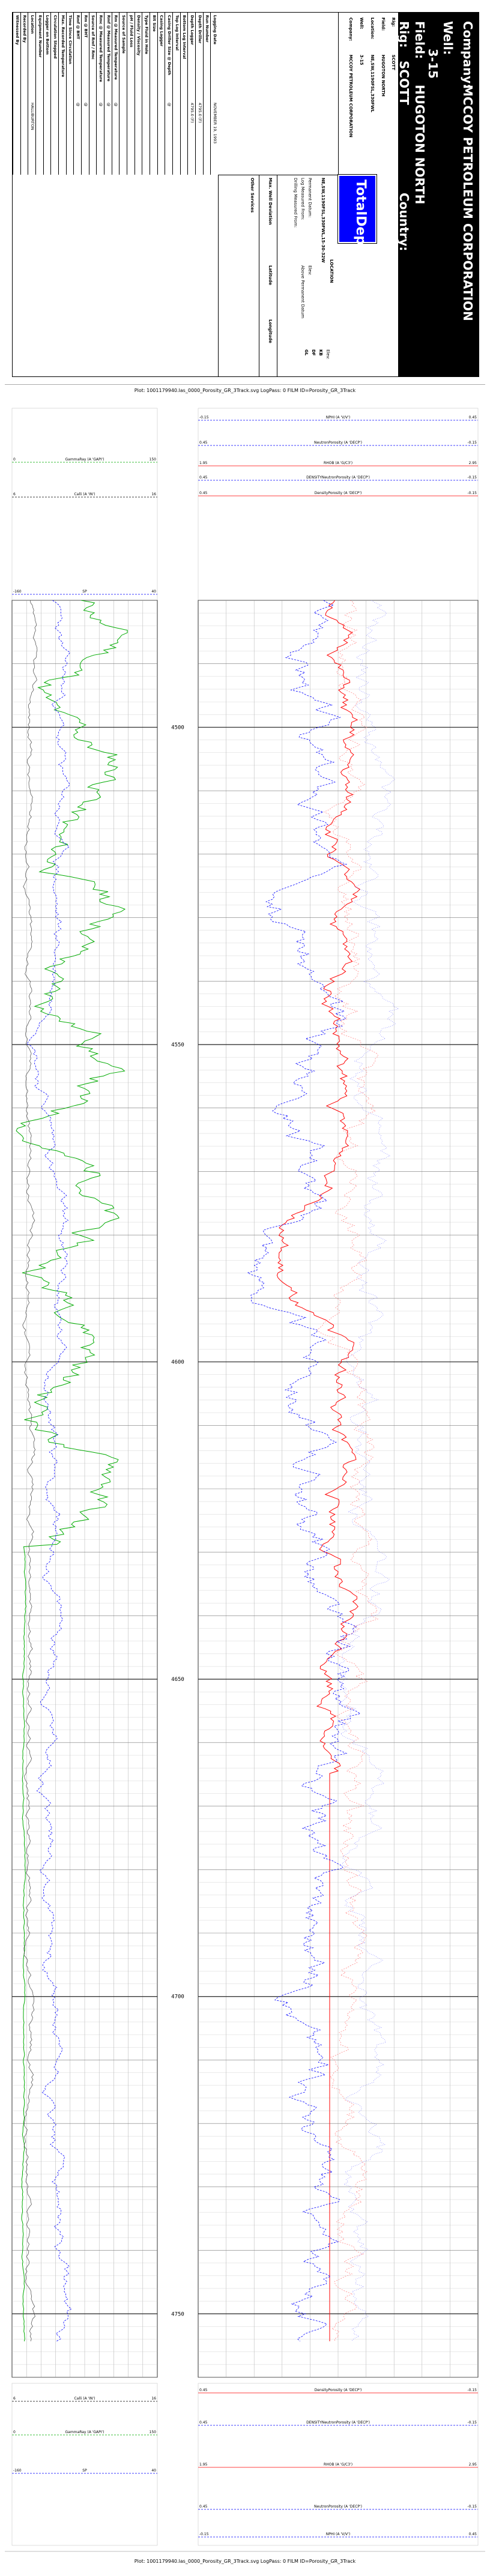 The height and width of the screenshot is (2576, 490). What do you see at coordinates (199, 94) in the screenshot?
I see `param-row: Depth Driller 4795.0 (F)` at bounding box center [199, 94].